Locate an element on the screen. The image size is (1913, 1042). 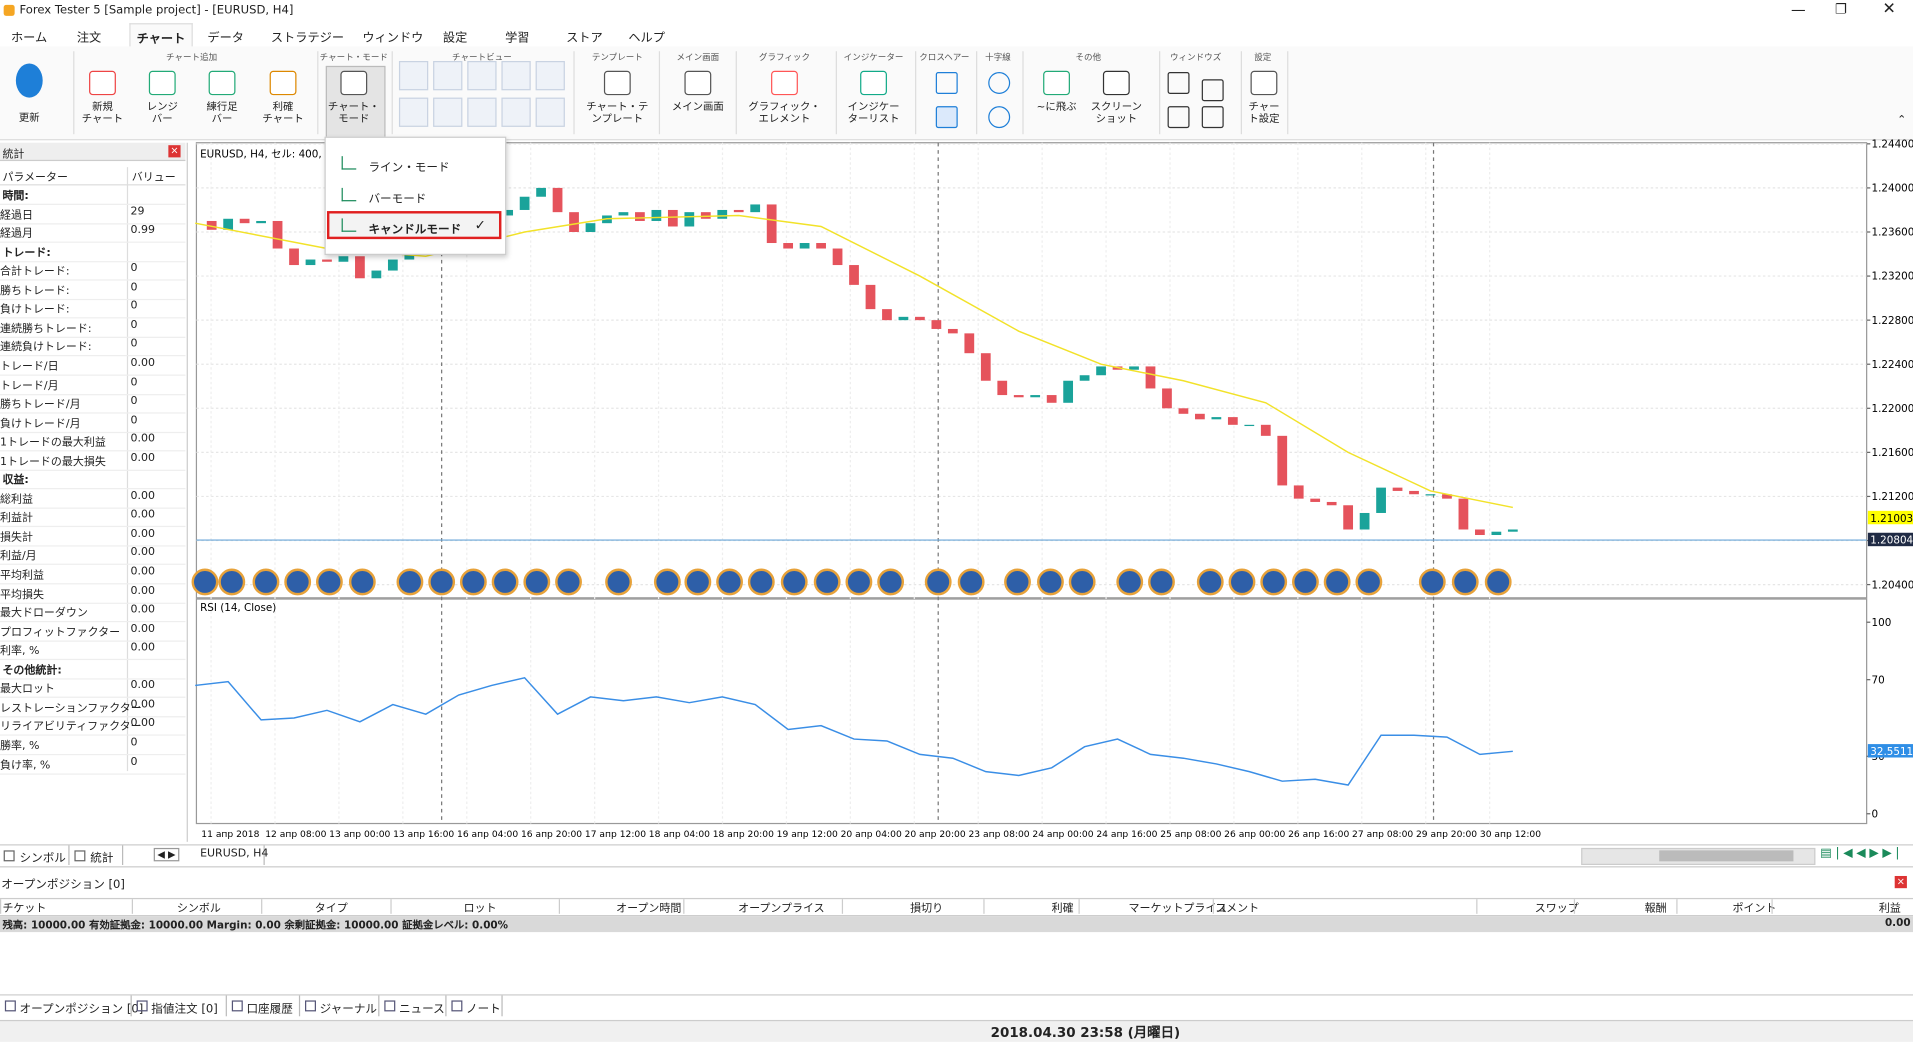
button-label: 新規 is located at coordinates (102, 107).